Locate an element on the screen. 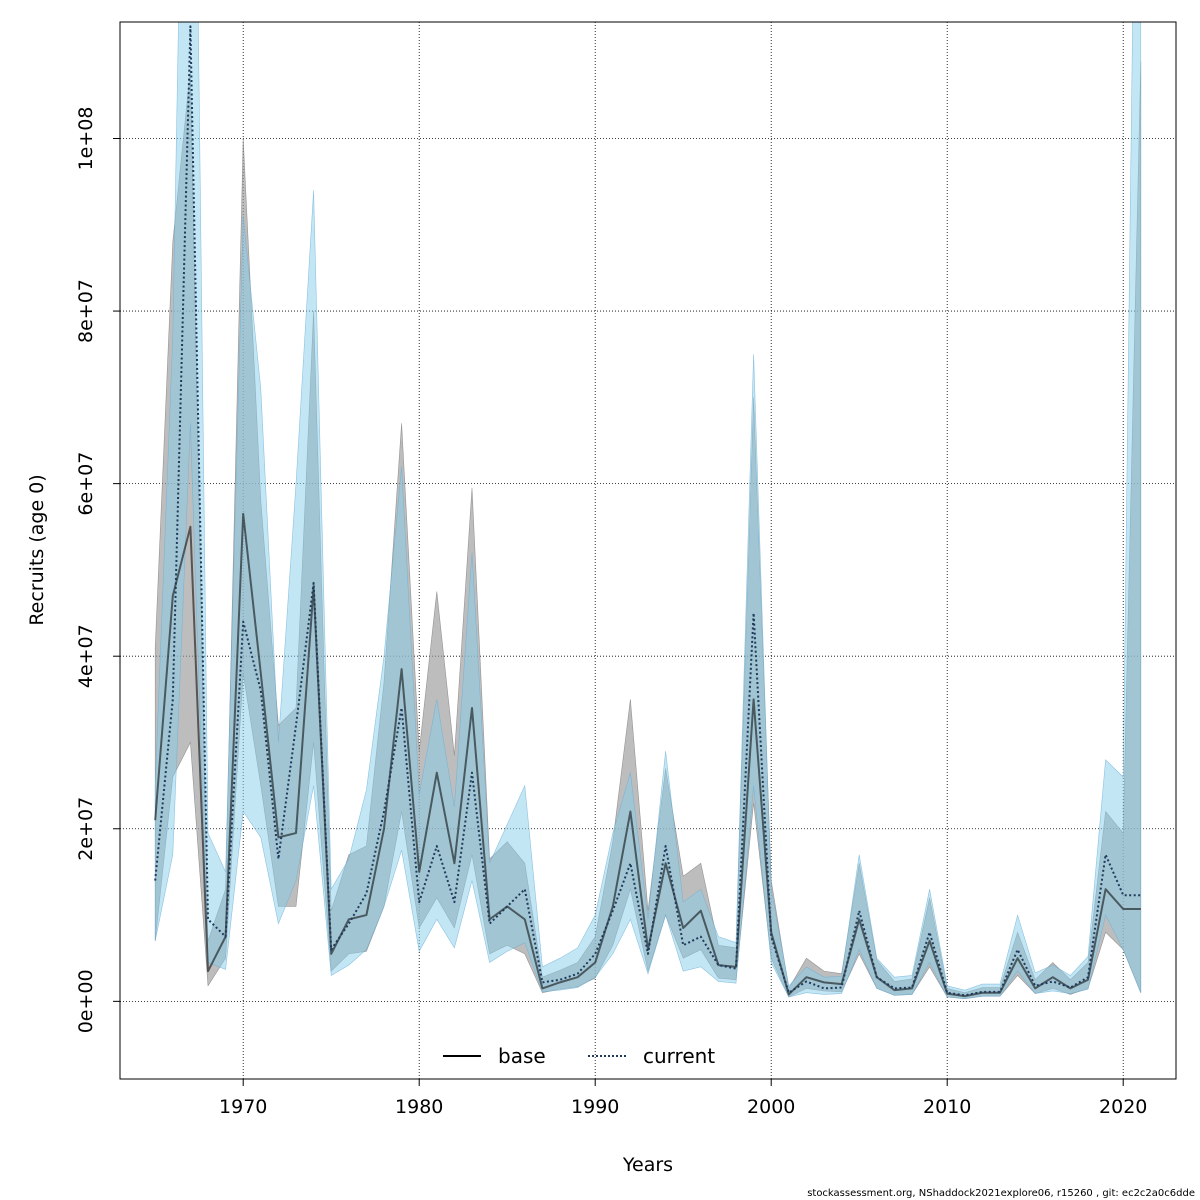  y-tick-label: 4e+07 is located at coordinates (86, 656).